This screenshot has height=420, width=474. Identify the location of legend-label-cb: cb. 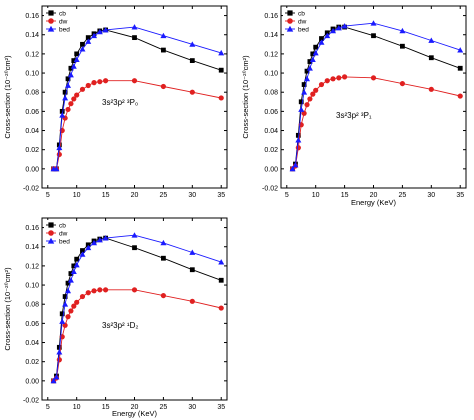
(62, 14).